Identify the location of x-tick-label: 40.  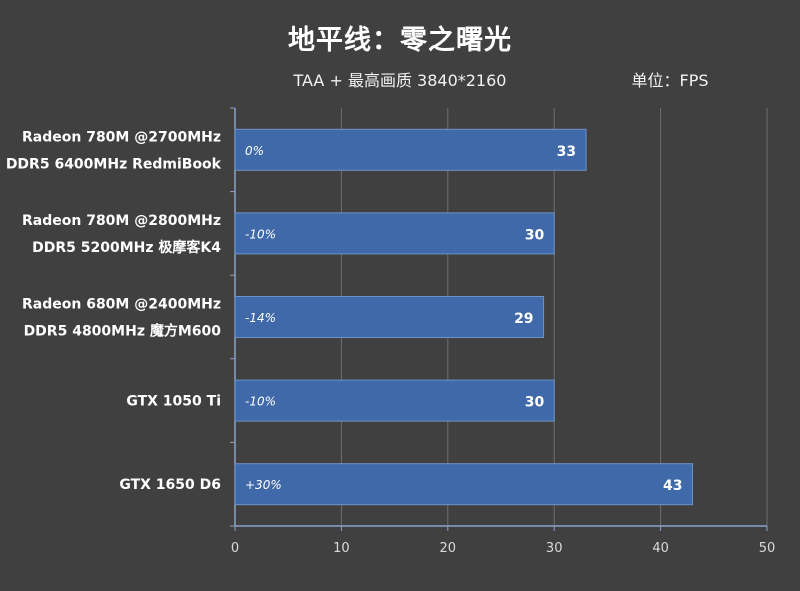
(660, 548).